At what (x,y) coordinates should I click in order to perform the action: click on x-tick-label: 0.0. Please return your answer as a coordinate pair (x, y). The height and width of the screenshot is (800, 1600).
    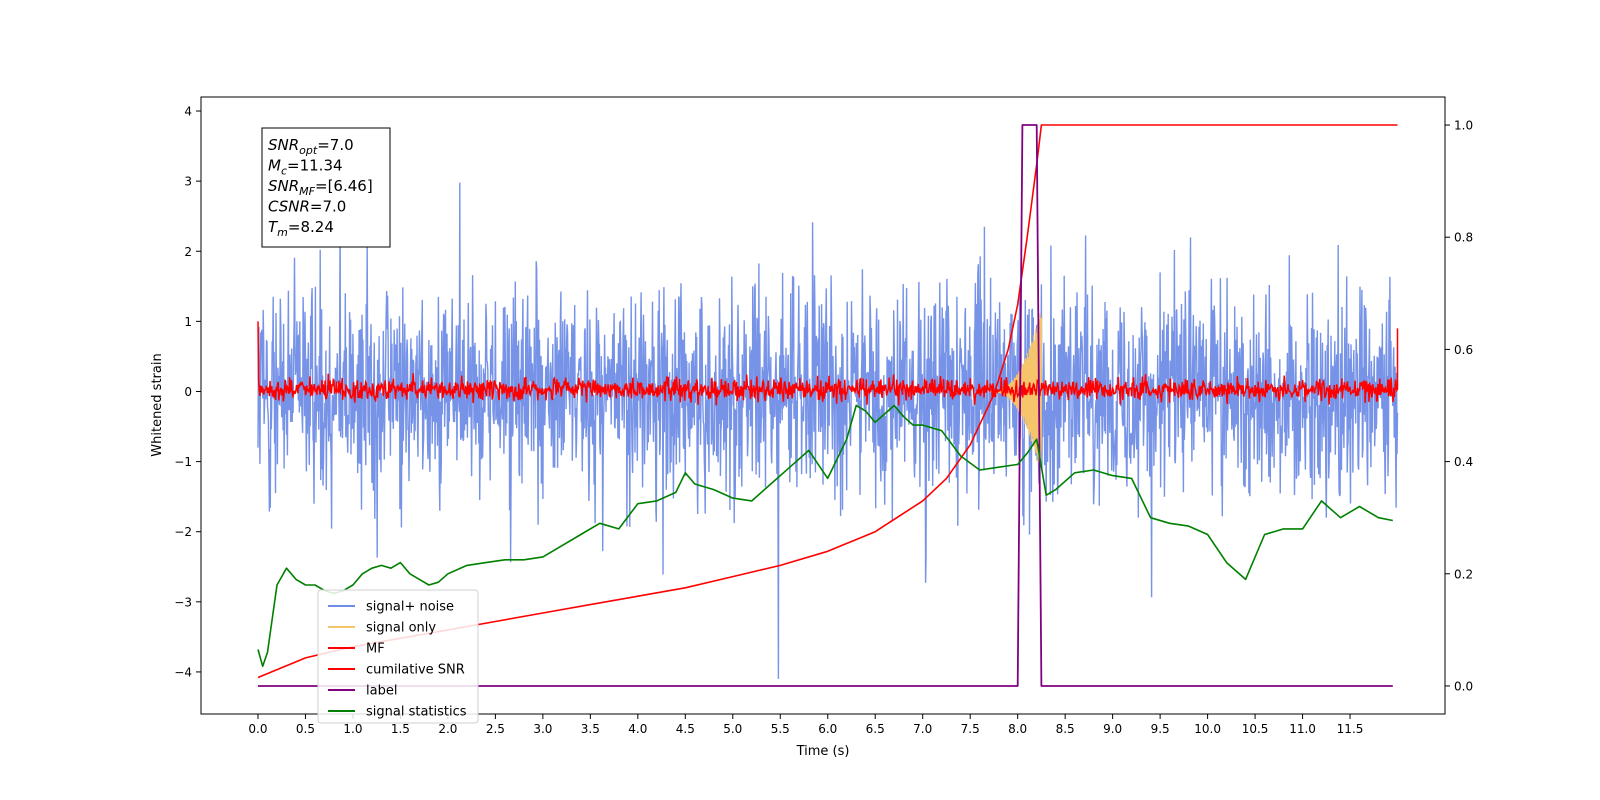
    Looking at the image, I should click on (257, 729).